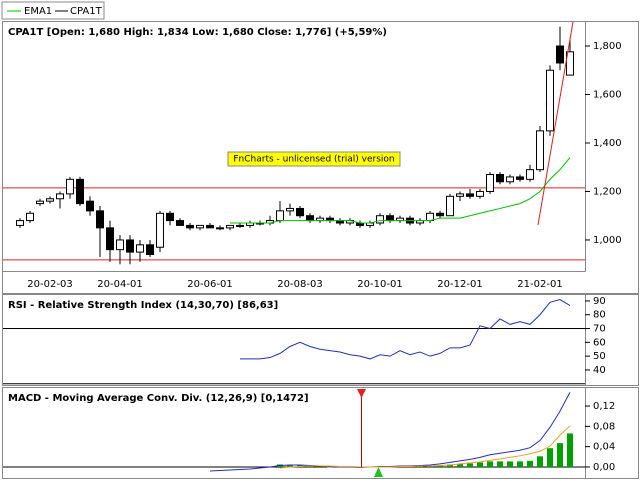 This screenshot has width=640, height=480. Describe the element at coordinates (86, 11) in the screenshot. I see `legend-label: CPA1T` at that location.